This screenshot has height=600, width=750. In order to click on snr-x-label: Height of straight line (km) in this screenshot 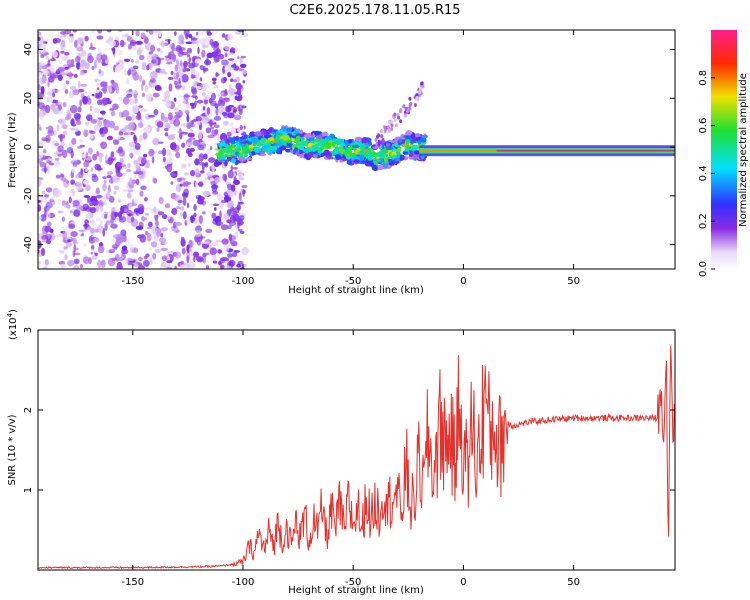, I will do `click(356, 590)`.